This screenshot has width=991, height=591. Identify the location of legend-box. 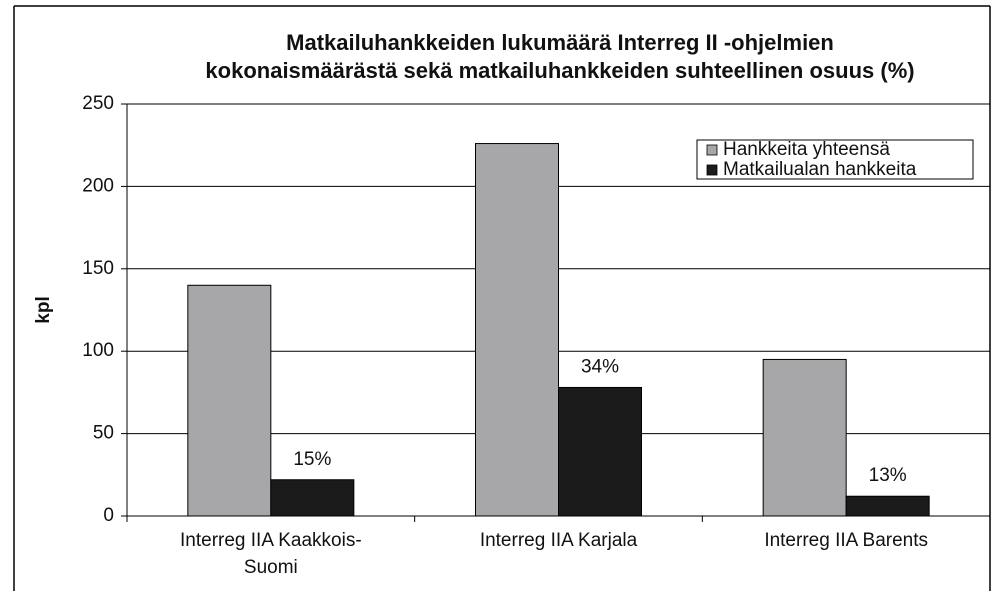
(835, 159).